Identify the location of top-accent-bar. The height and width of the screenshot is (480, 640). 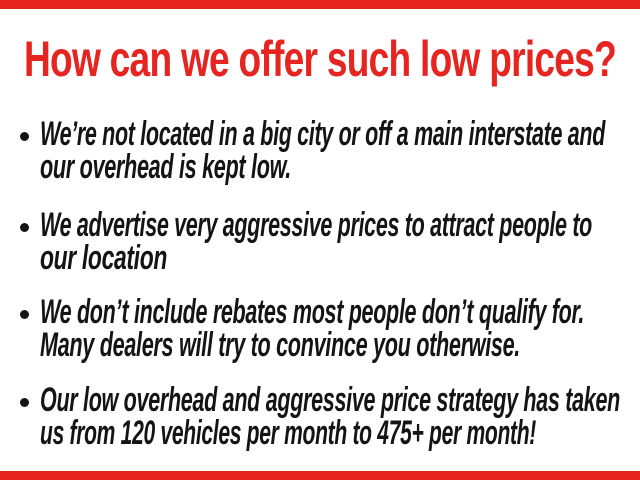
(320, 4).